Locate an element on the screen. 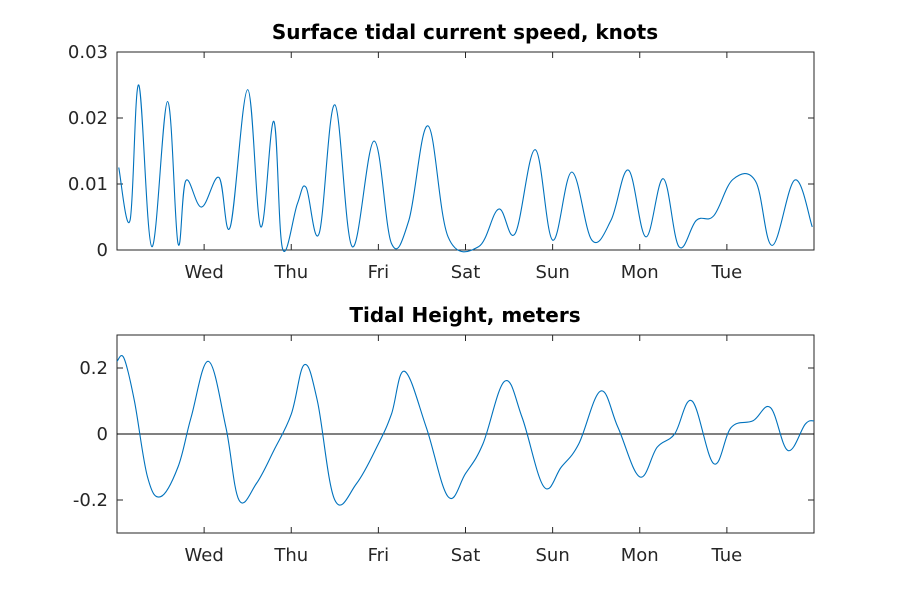 The height and width of the screenshot is (600, 900). tidal-height-xtick-label: Mon is located at coordinates (640, 555).